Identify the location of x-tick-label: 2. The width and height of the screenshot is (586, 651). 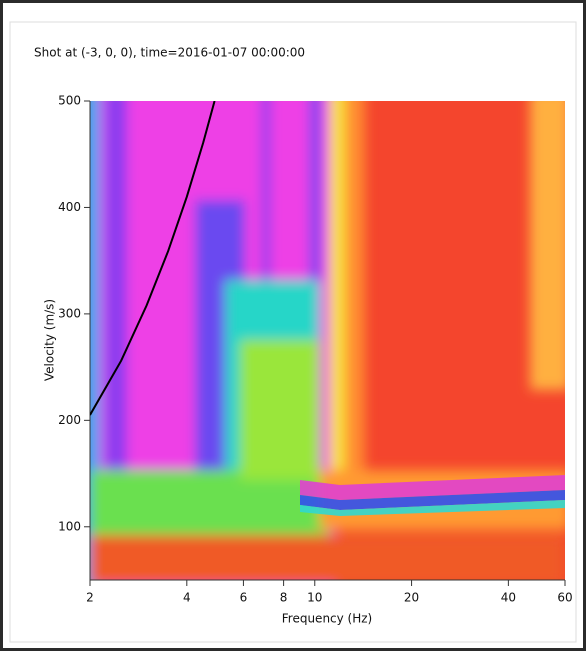
(90, 598).